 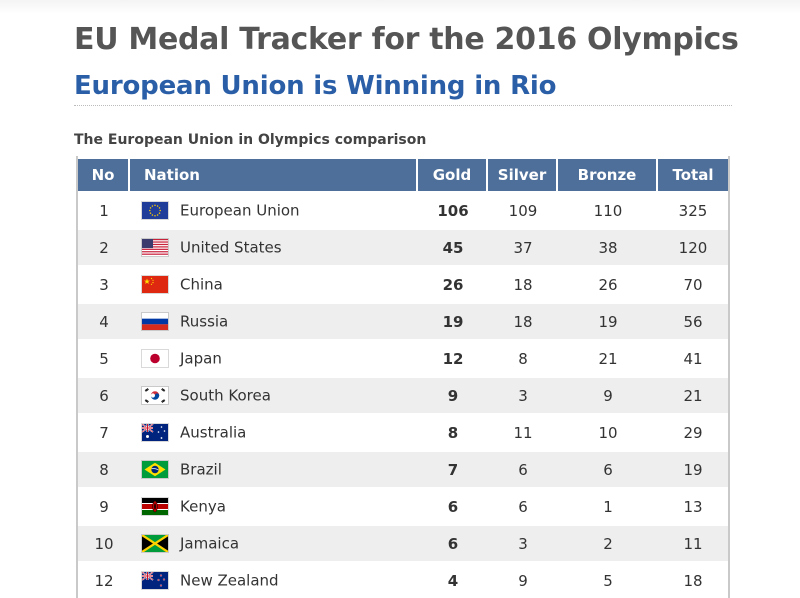 I want to click on cell-total: 120, so click(x=693, y=246).